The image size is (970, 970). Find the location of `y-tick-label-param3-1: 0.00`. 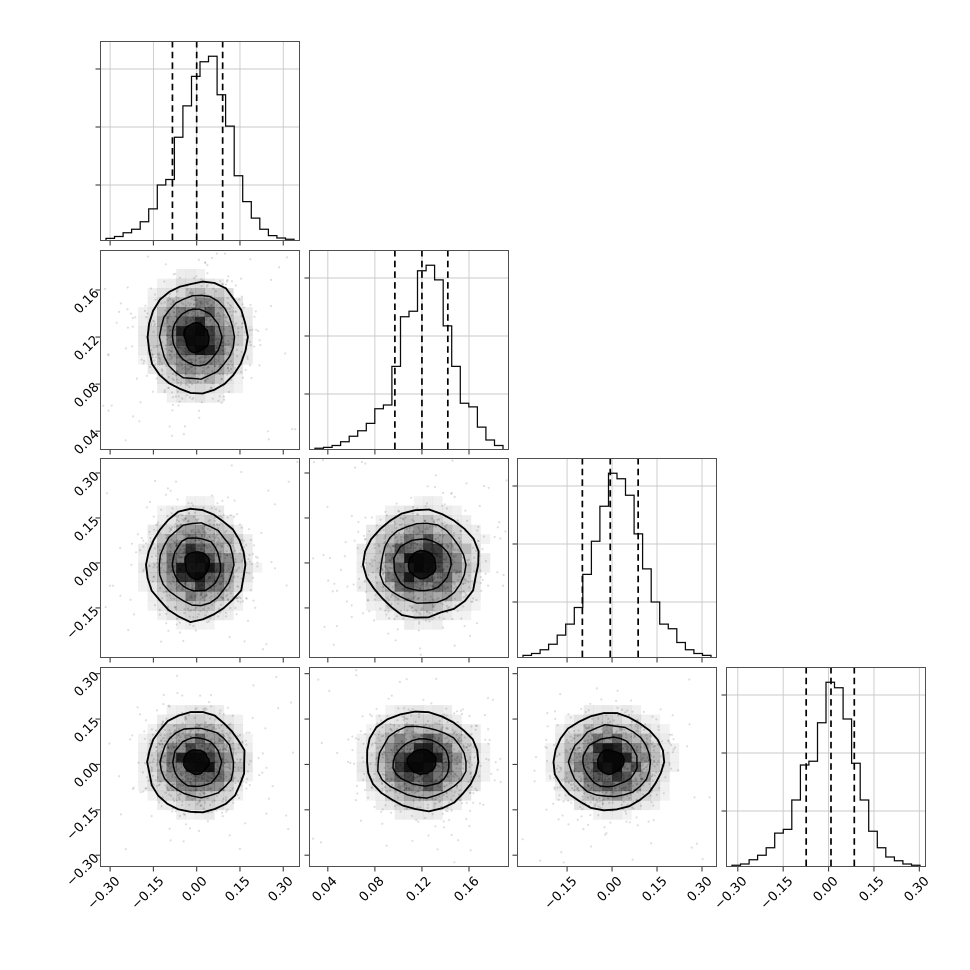

y-tick-label-param3-1: 0.00 is located at coordinates (87, 574).